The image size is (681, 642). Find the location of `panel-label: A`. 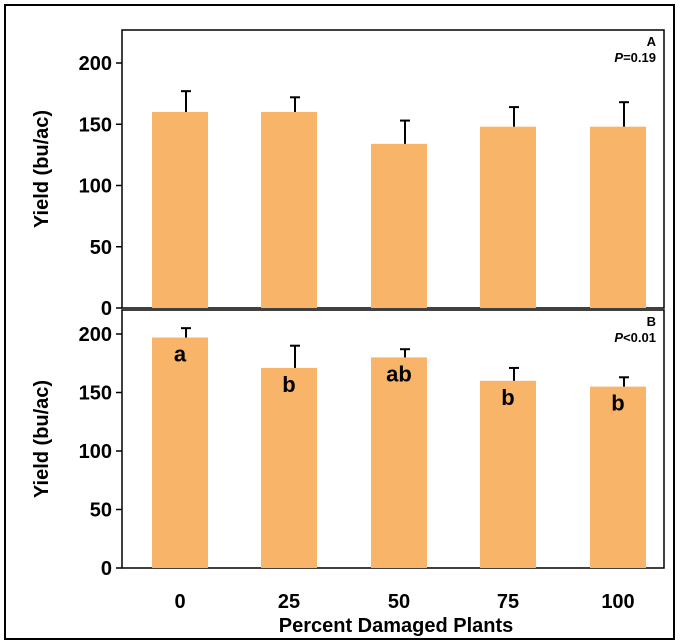

panel-label: A is located at coordinates (652, 41).